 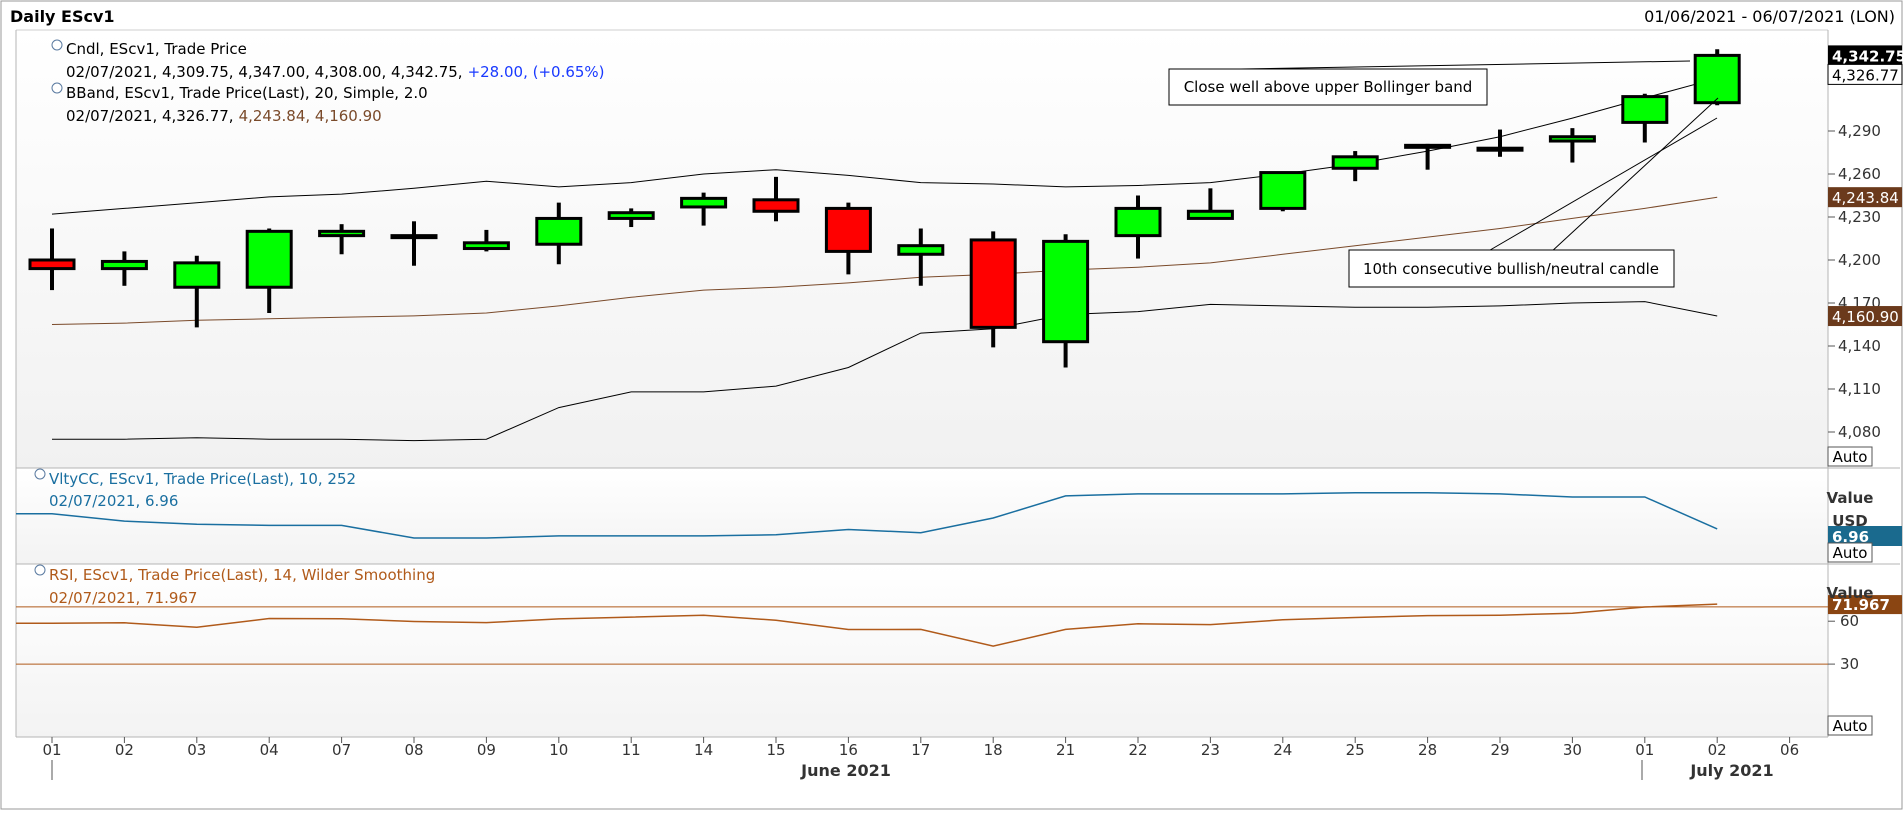 What do you see at coordinates (993, 750) in the screenshot?
I see `x-tick-label: 18` at bounding box center [993, 750].